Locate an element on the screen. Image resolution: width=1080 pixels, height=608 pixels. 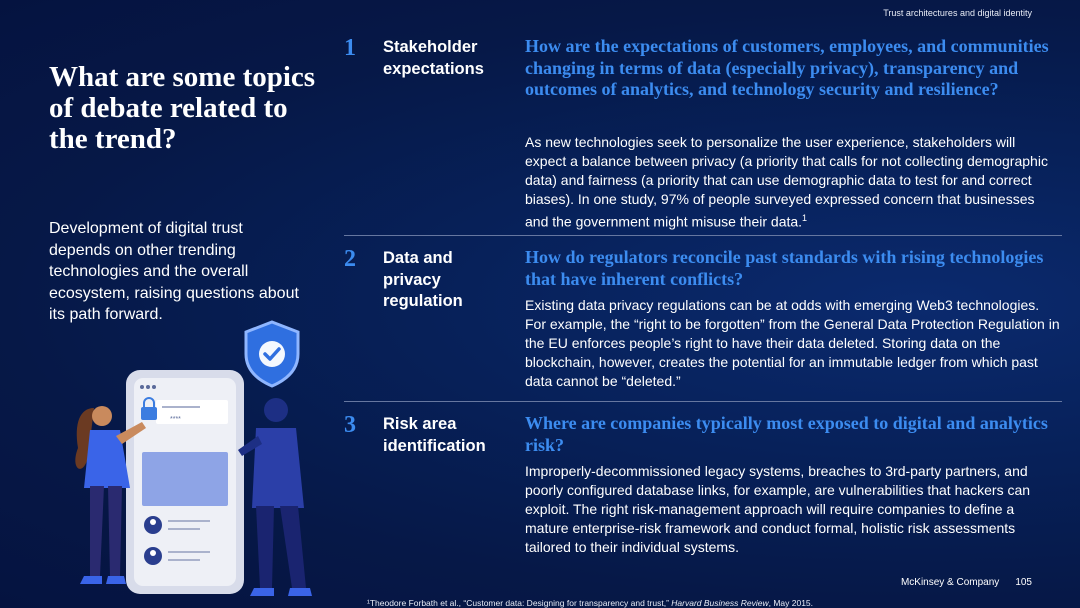
row-label: Stakeholder expectations is located at coordinates (433, 58).